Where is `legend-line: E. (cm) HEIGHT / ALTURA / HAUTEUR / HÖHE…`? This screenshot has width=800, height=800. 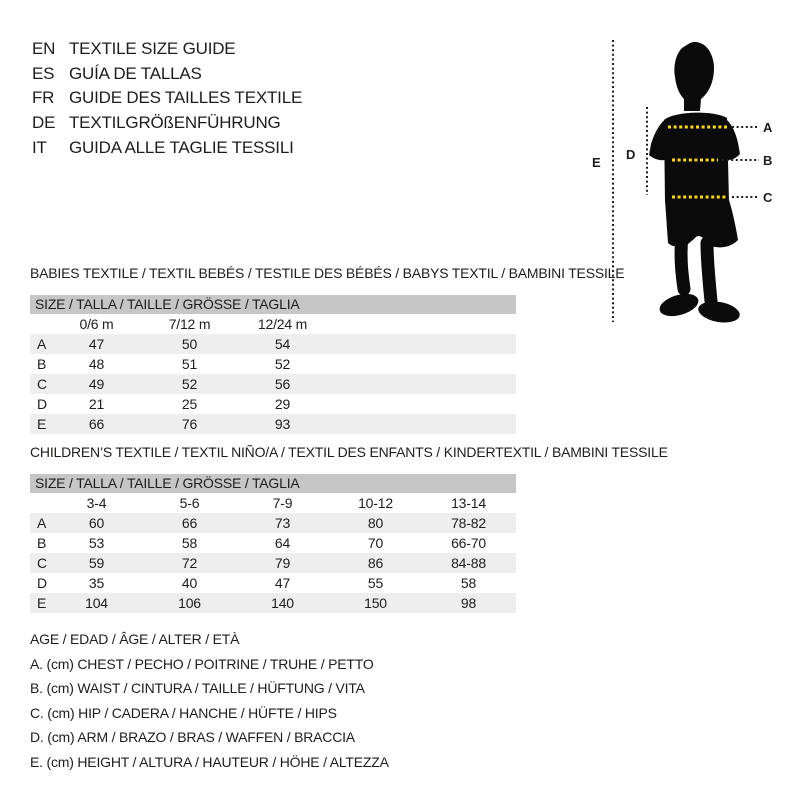
legend-line: E. (cm) HEIGHT / ALTURA / HAUTEUR / HÖHE… is located at coordinates (209, 761).